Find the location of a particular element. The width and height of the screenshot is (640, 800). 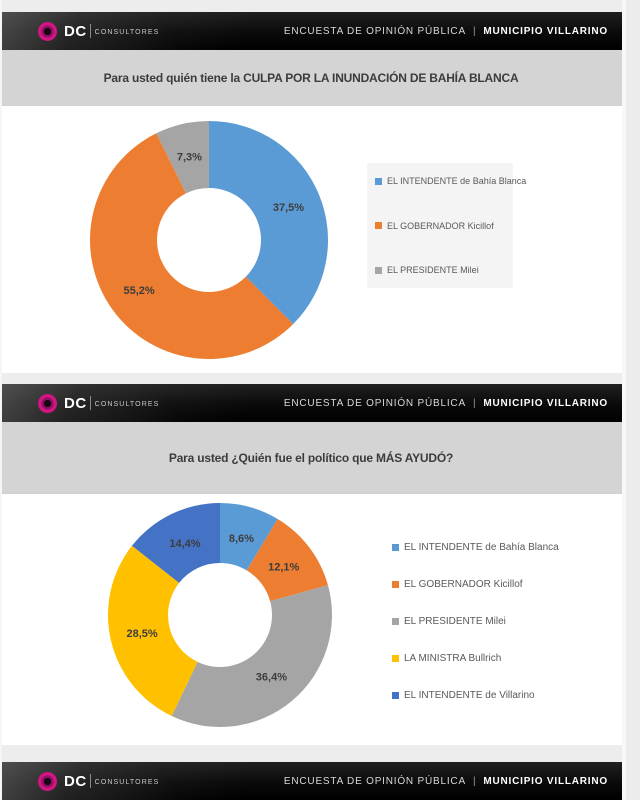

left-page-edge is located at coordinates (1, 400).